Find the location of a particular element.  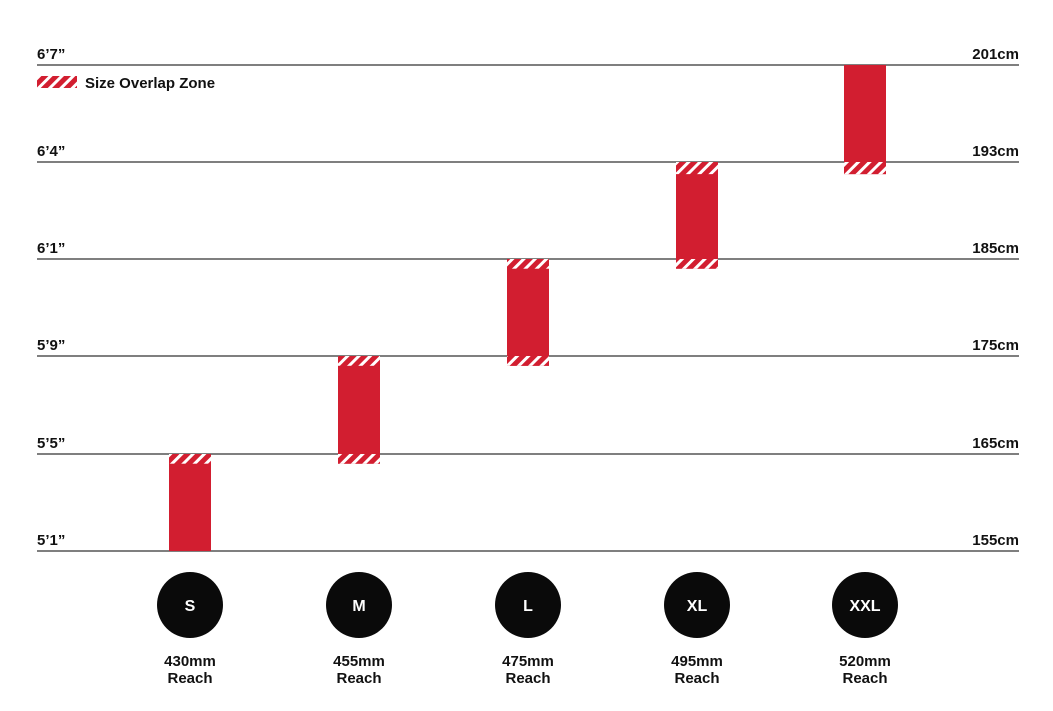

size-badge-label: M is located at coordinates (358, 606).